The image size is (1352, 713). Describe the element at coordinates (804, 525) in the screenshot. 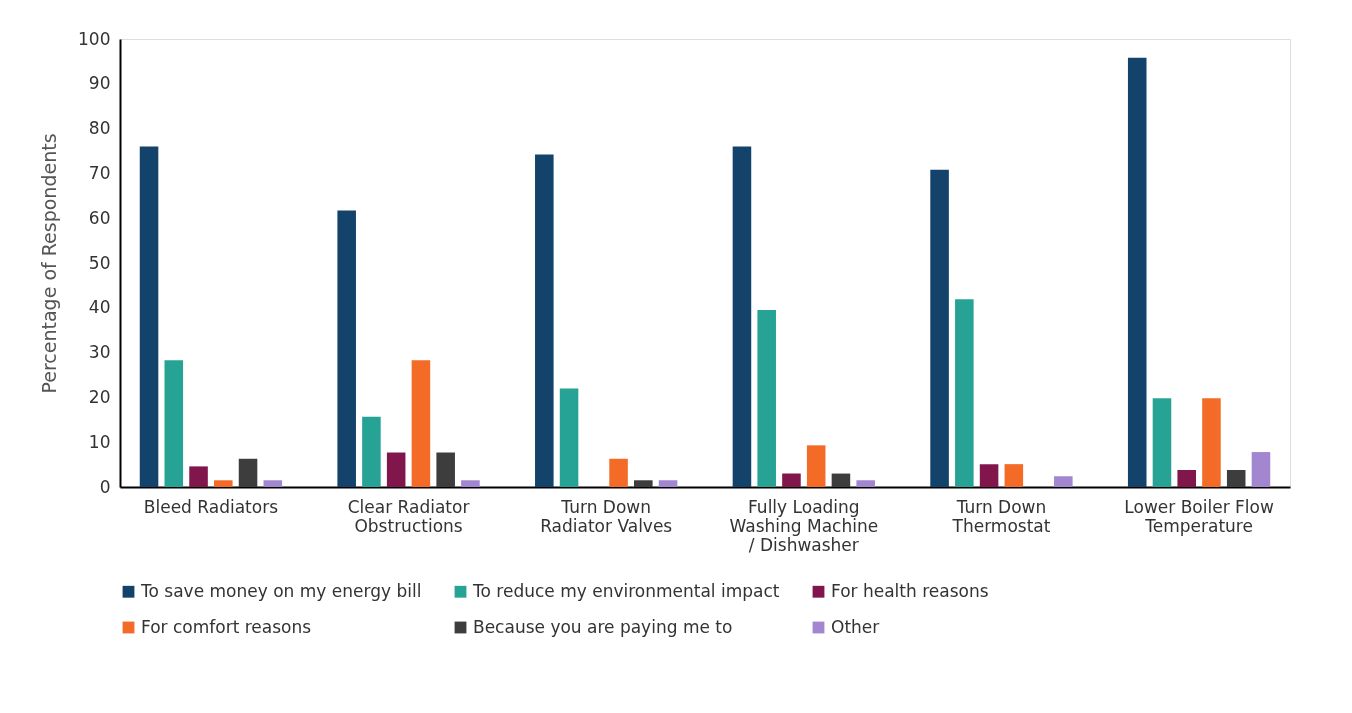

I see `x-tick-label: Fully Loading Washing Machine / Dishwasher` at that location.